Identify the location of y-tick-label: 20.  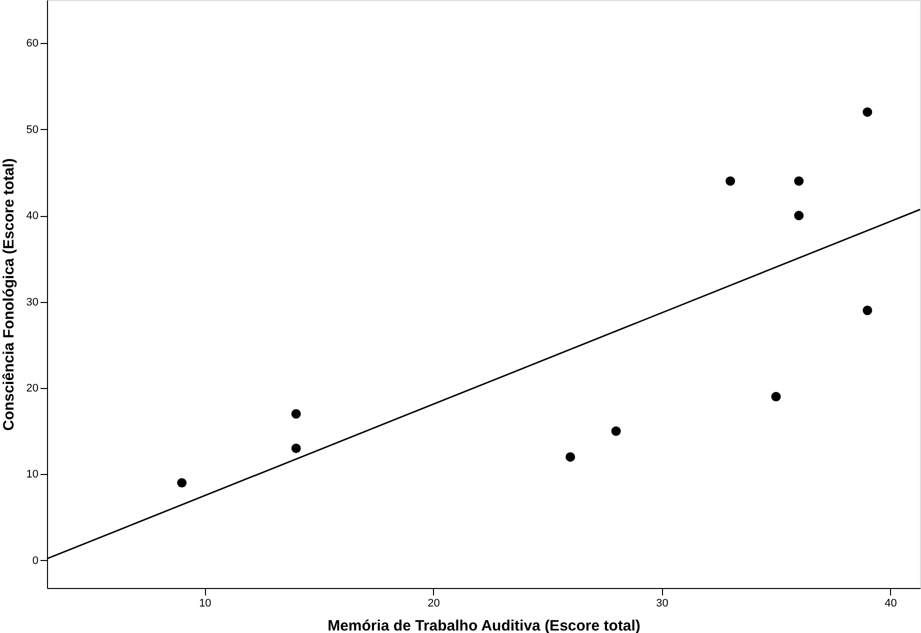
(32, 388).